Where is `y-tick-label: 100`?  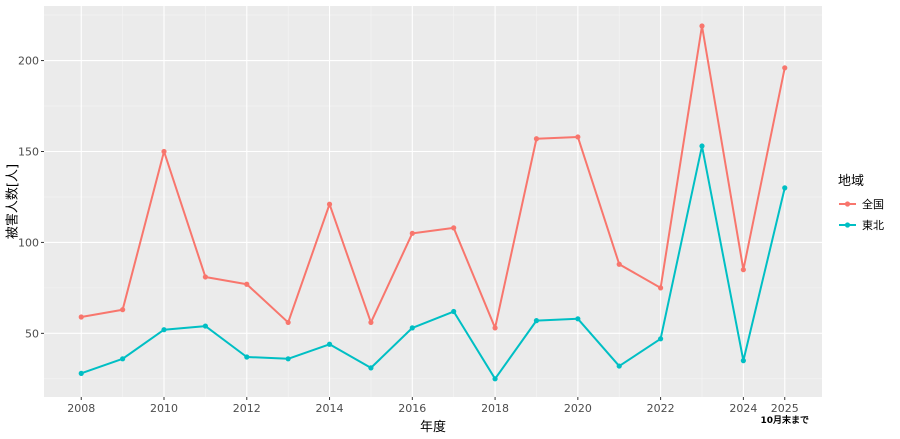
y-tick-label: 100 is located at coordinates (28, 242).